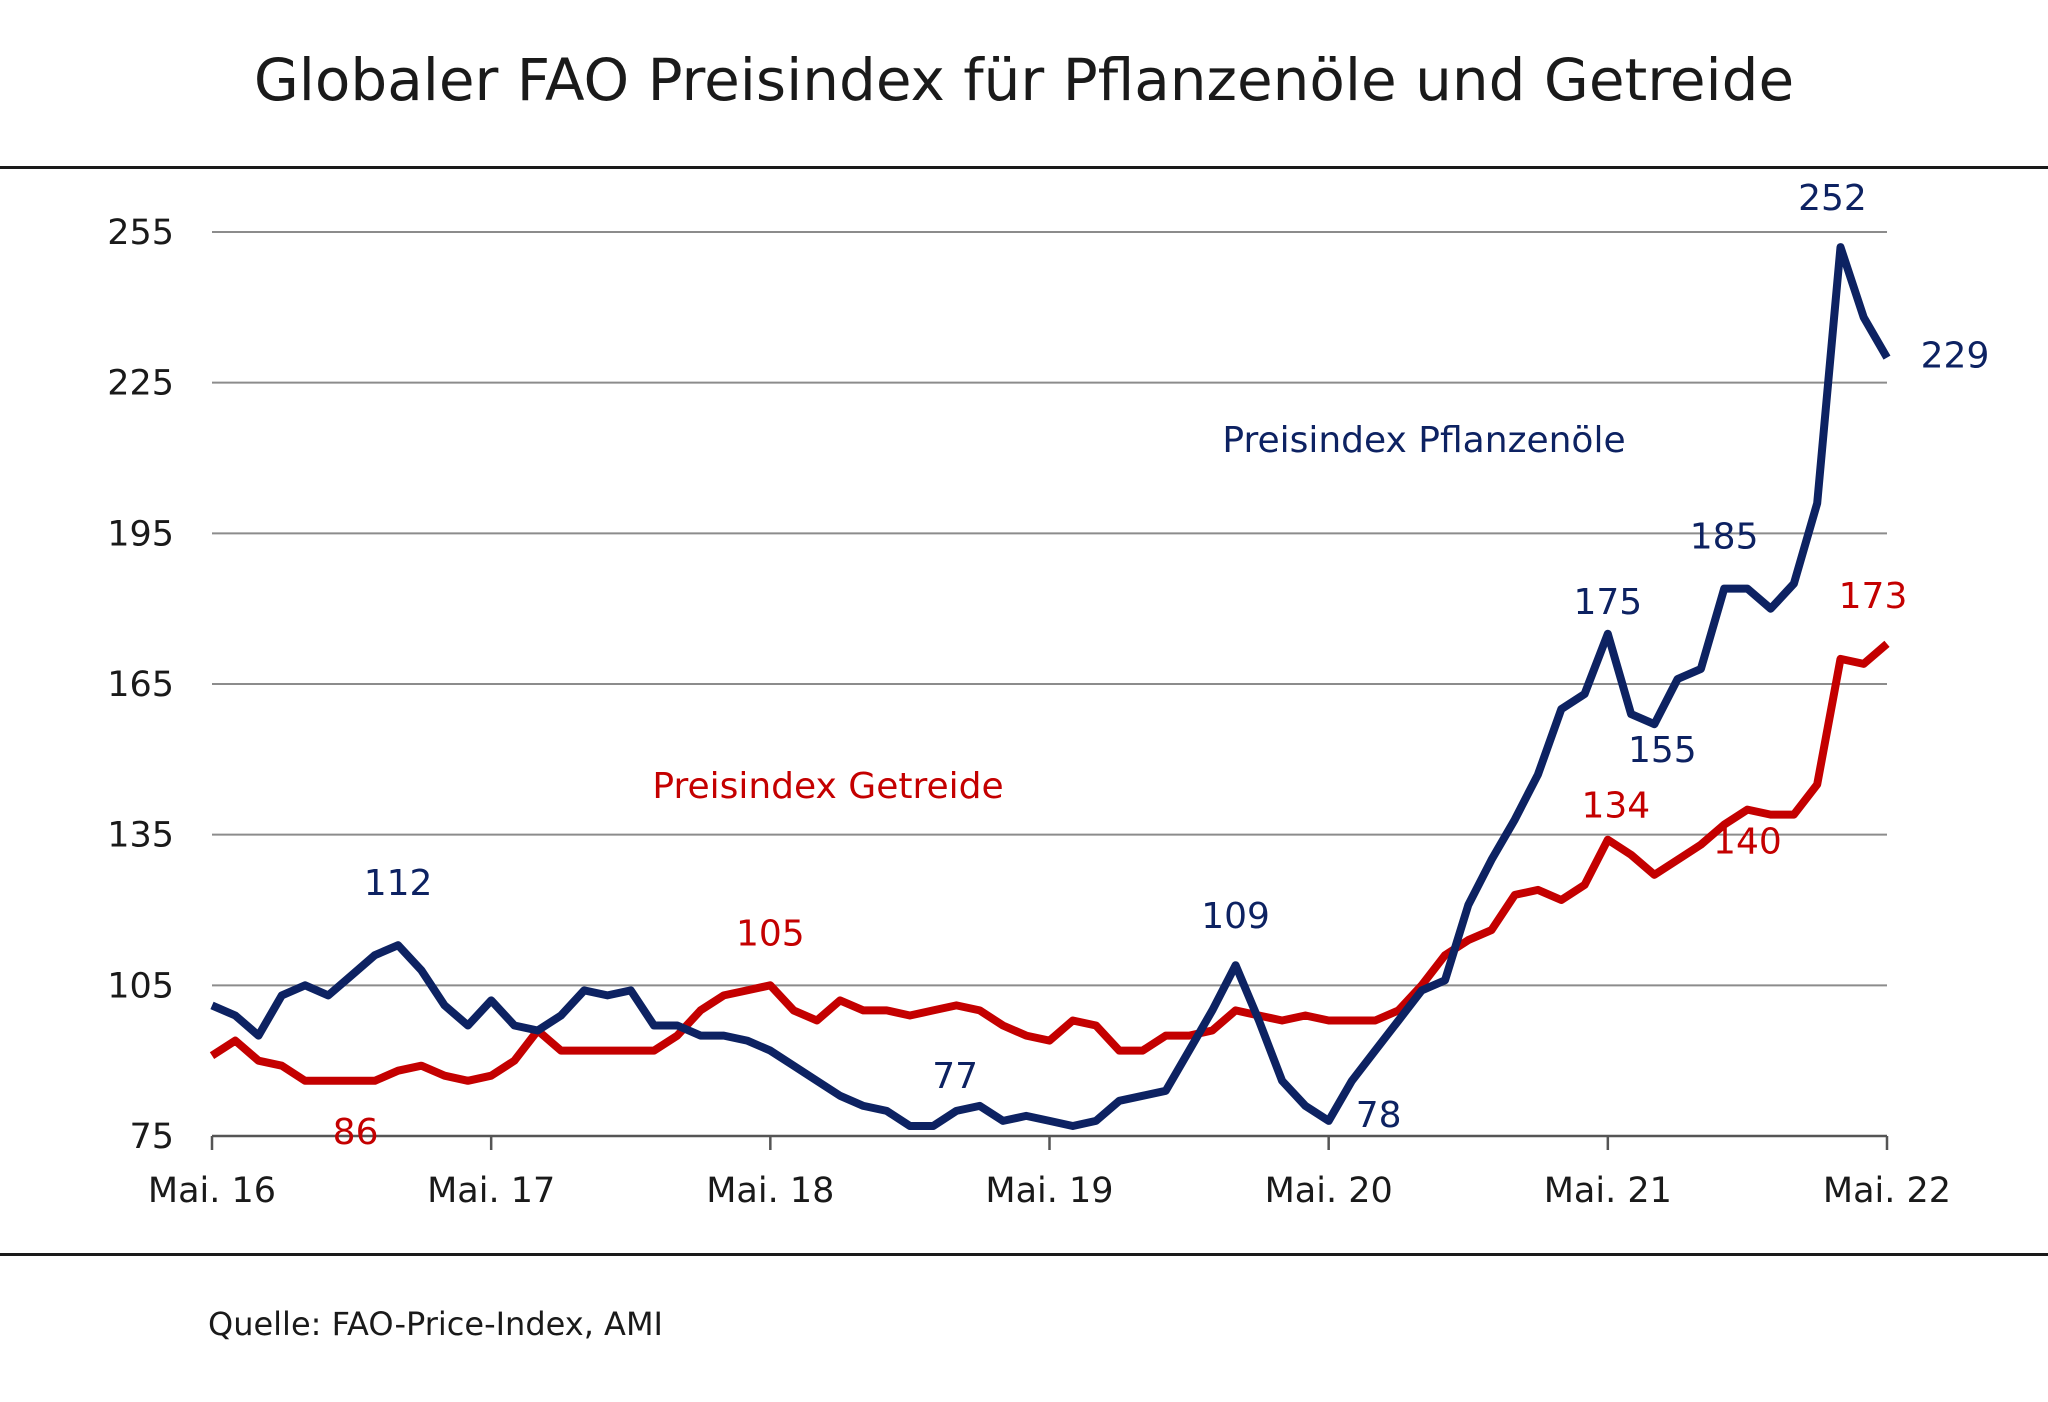 This screenshot has width=2048, height=1402. I want to click on data-label-oil: 112, so click(398, 883).